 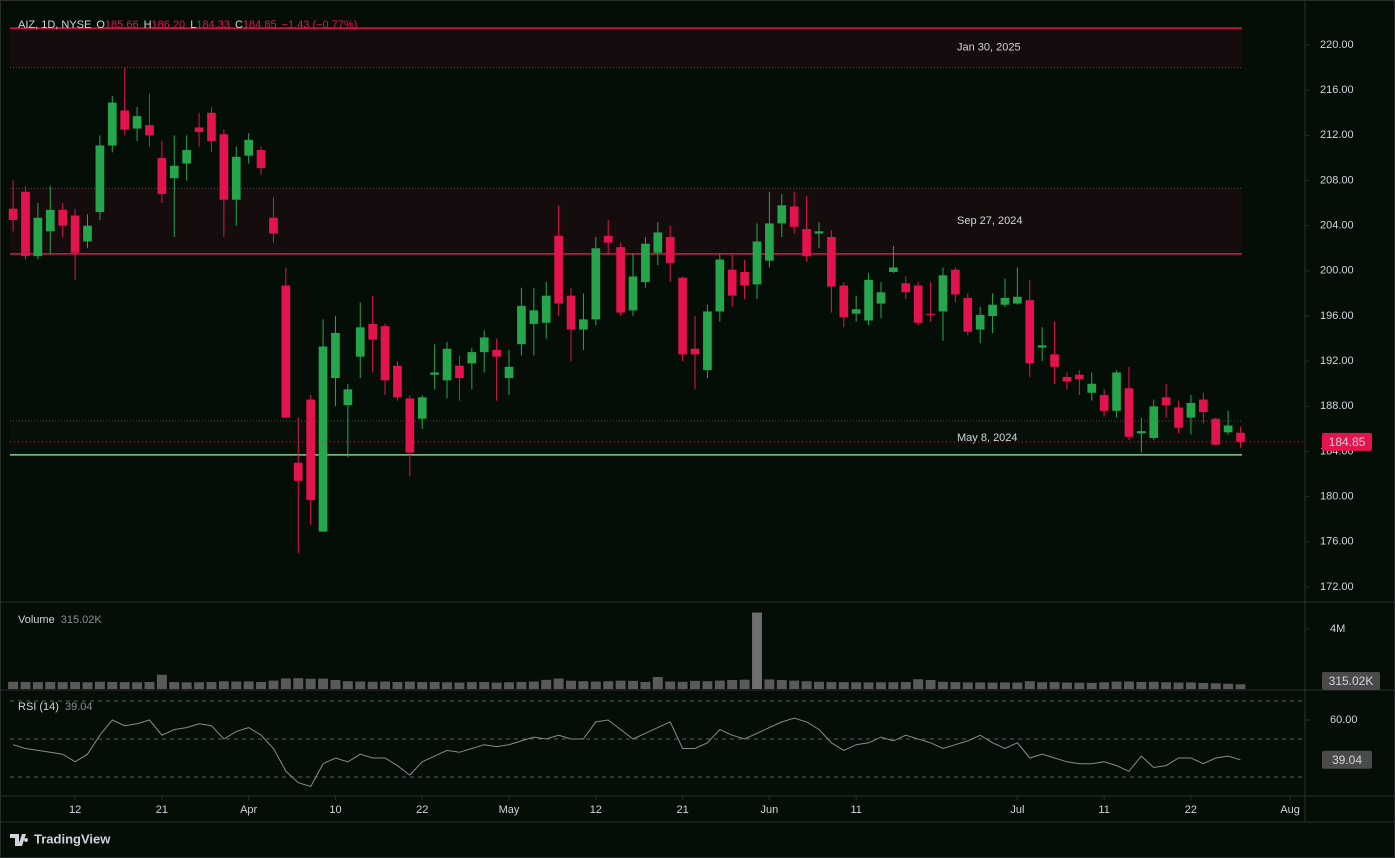 What do you see at coordinates (55, 707) in the screenshot?
I see `rsi-legend: RSI (14) 39.04` at bounding box center [55, 707].